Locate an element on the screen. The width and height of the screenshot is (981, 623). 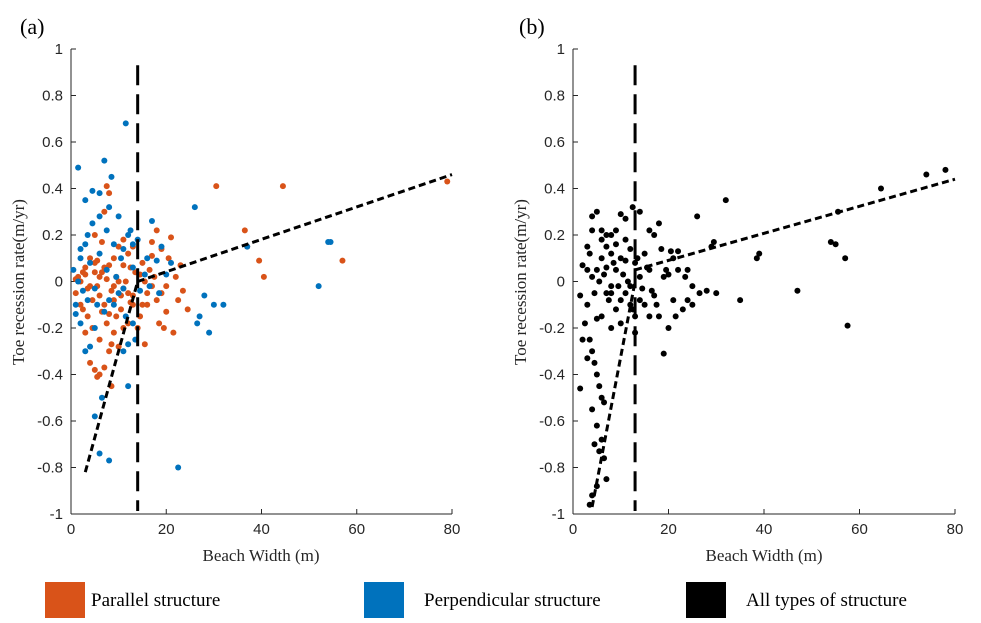
panel-b-ytick-label-5: 0 is located at coordinates (561, 282).